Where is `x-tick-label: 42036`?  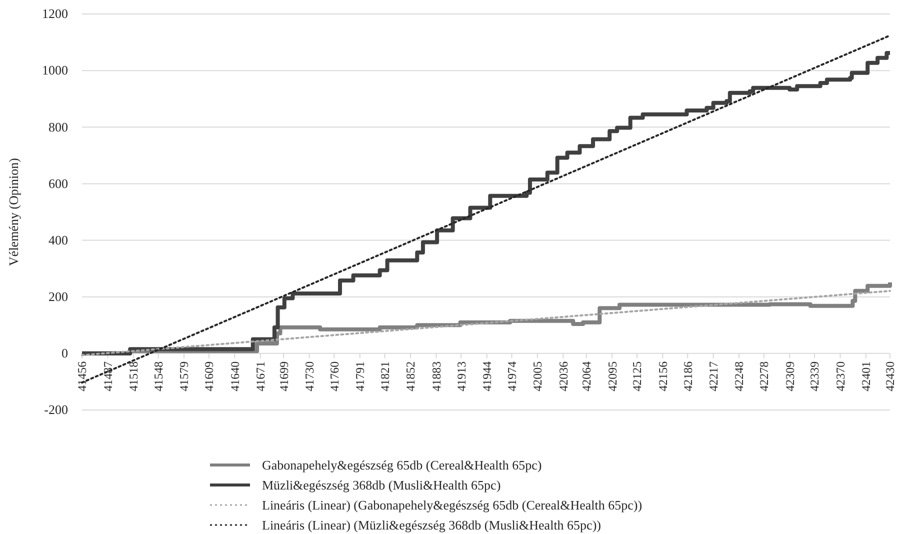 x-tick-label: 42036 is located at coordinates (563, 376).